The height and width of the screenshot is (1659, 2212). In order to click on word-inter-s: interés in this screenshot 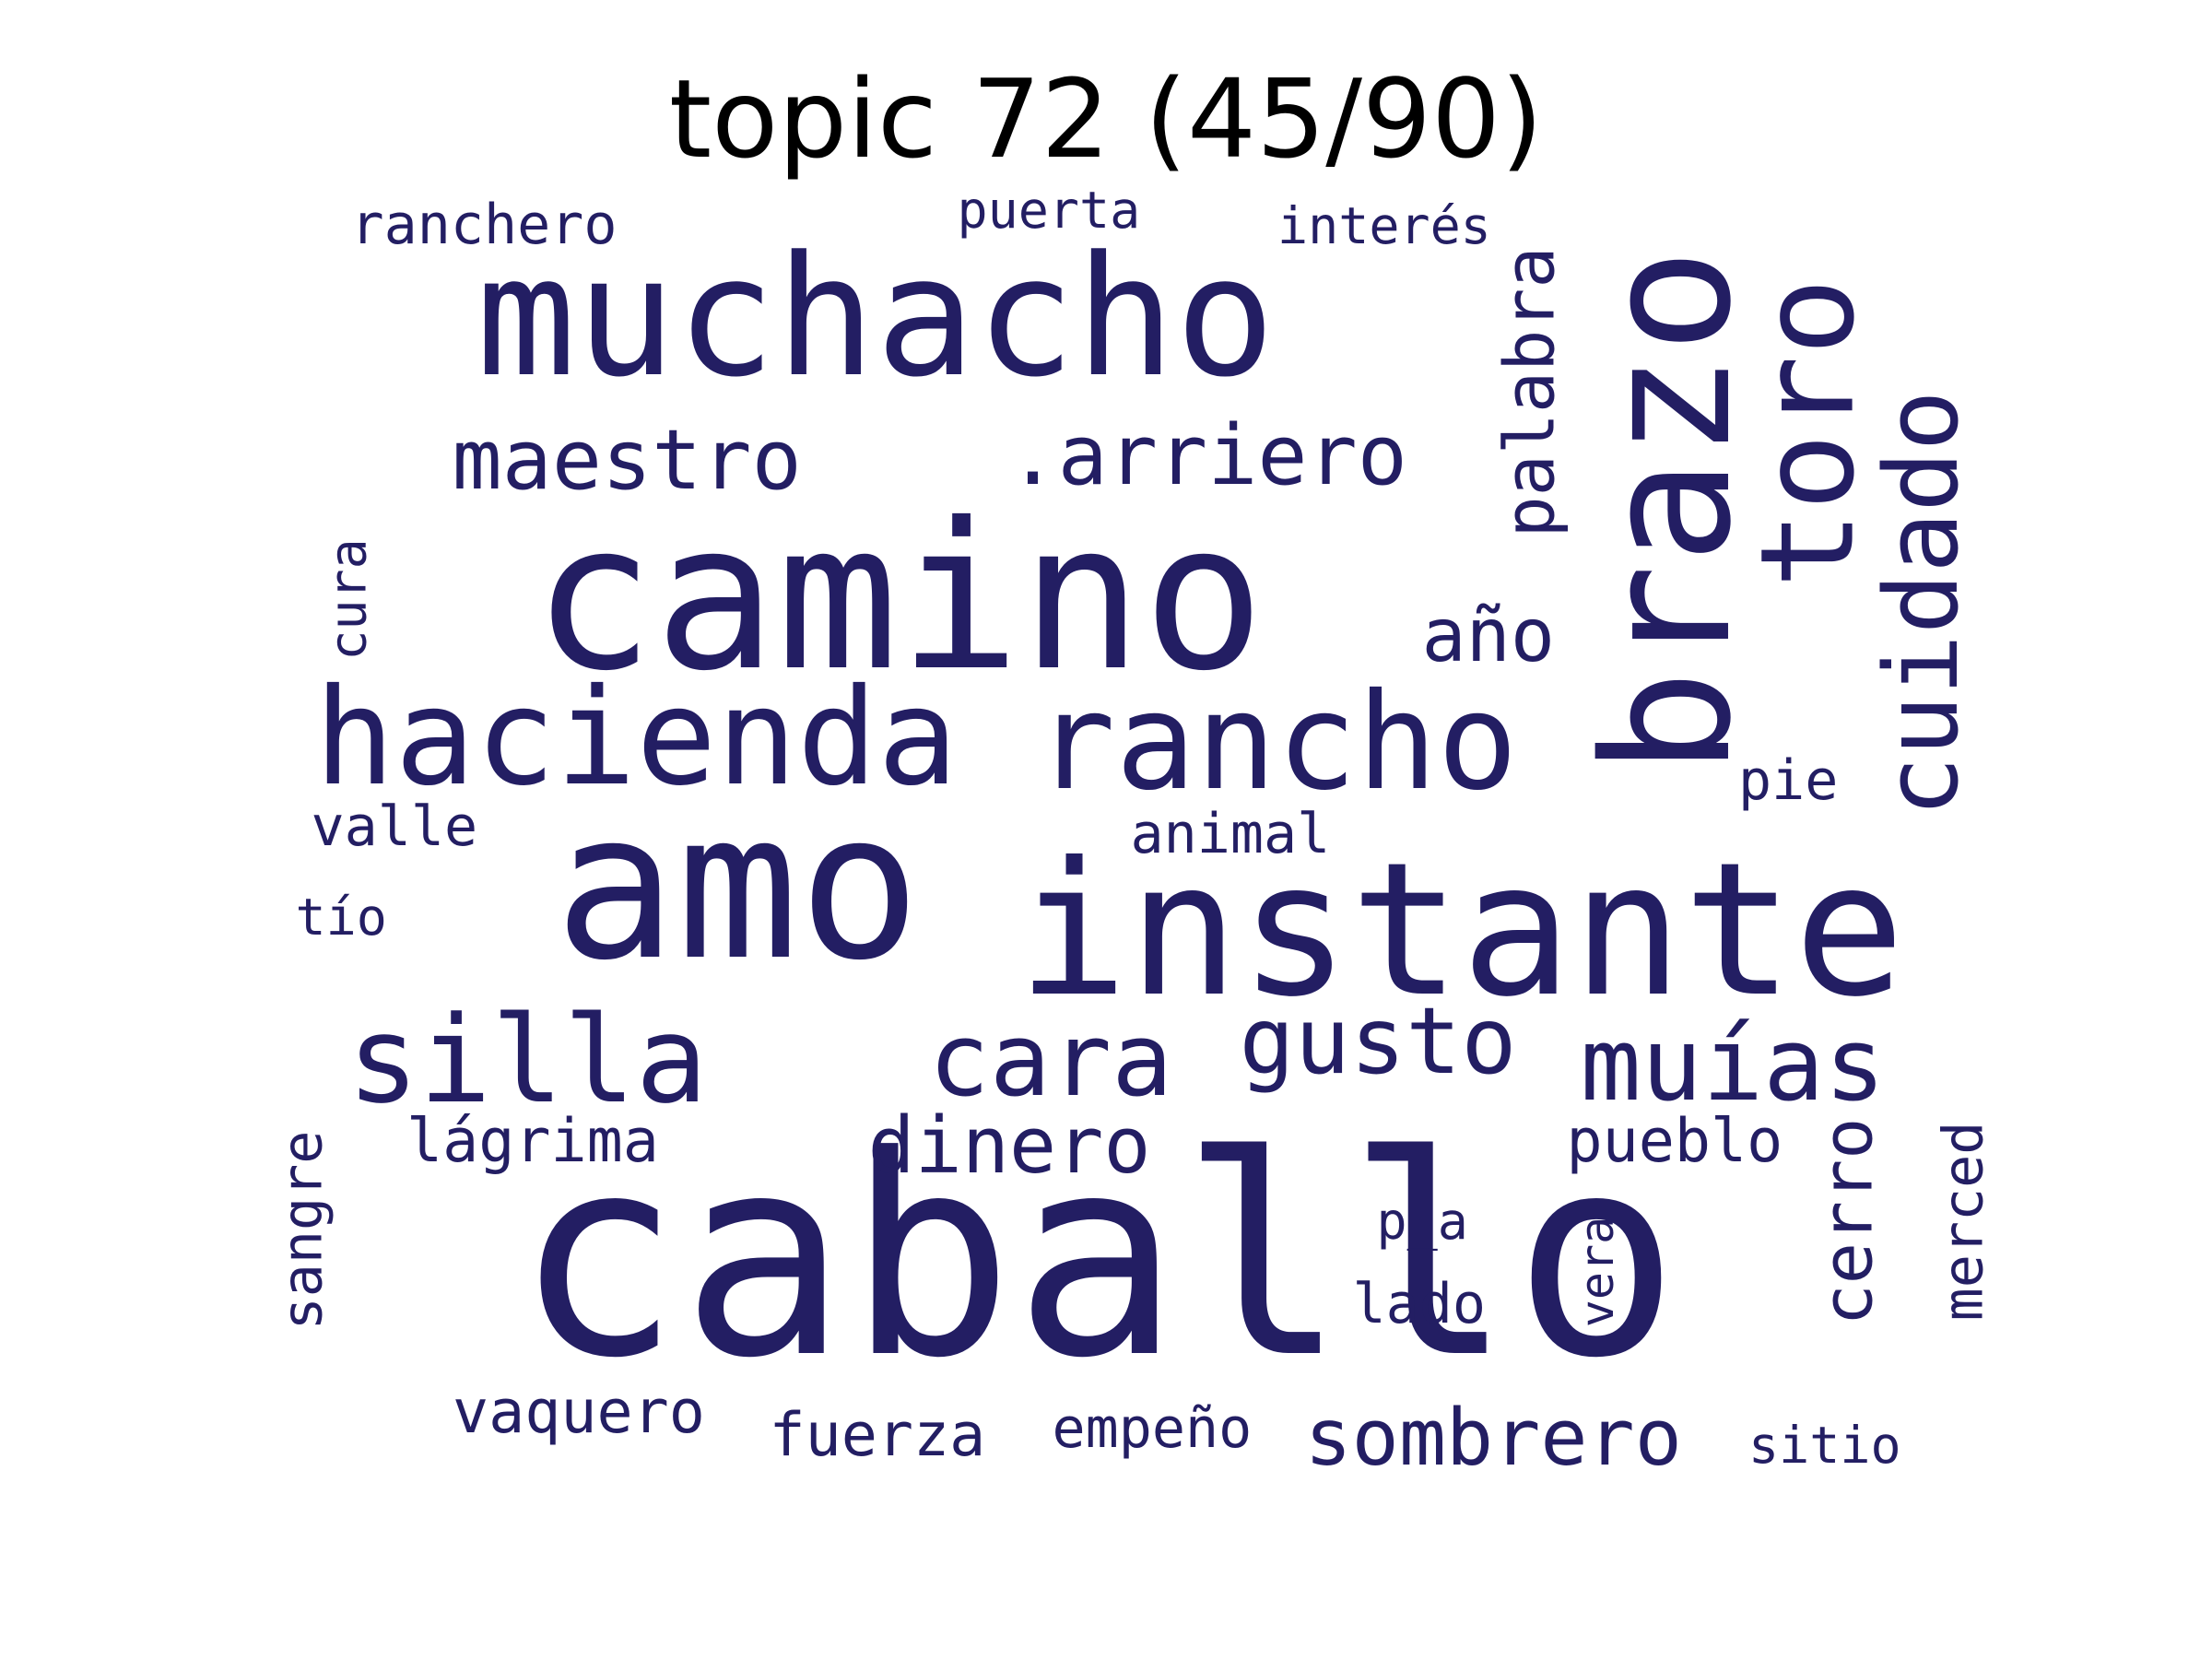, I will do `click(1384, 225)`.